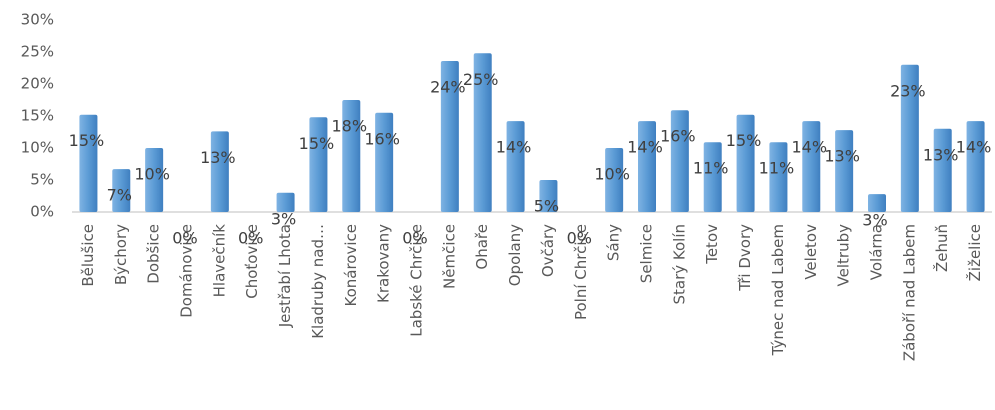  I want to click on x-tick-label: Krakovany, so click(384, 263).